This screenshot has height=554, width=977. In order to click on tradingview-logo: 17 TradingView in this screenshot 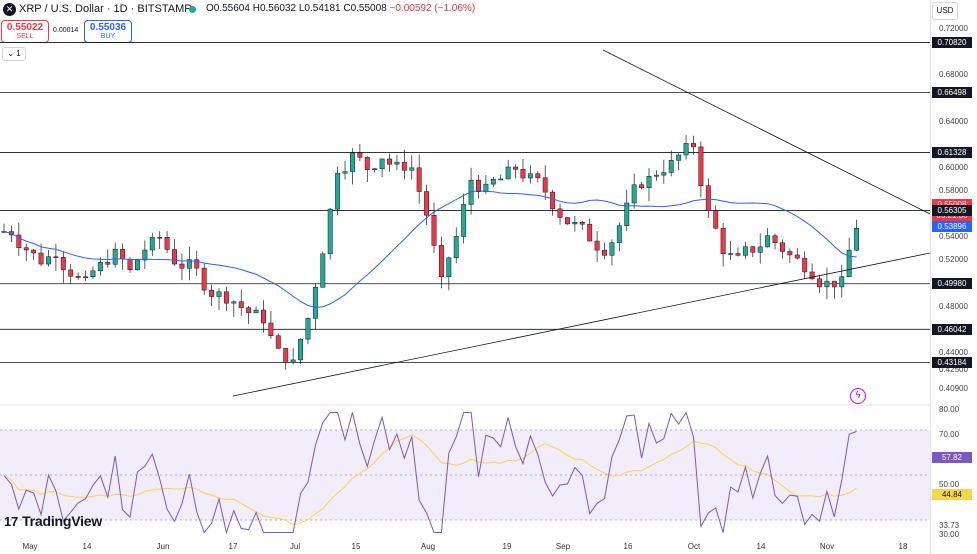, I will do `click(53, 521)`.